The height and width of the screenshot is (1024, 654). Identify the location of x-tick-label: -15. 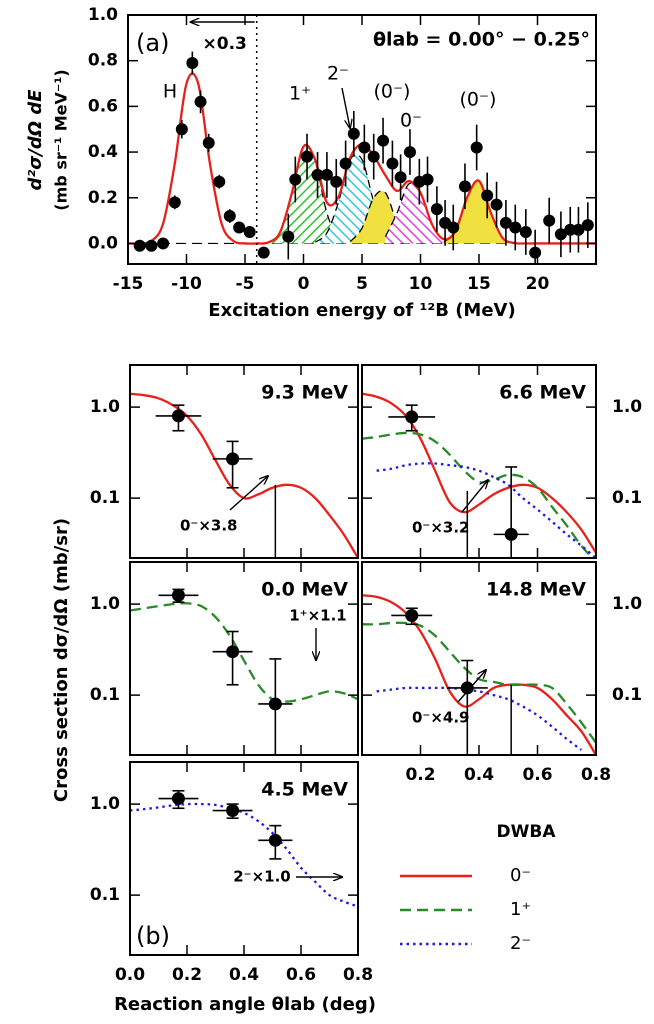
(128, 284).